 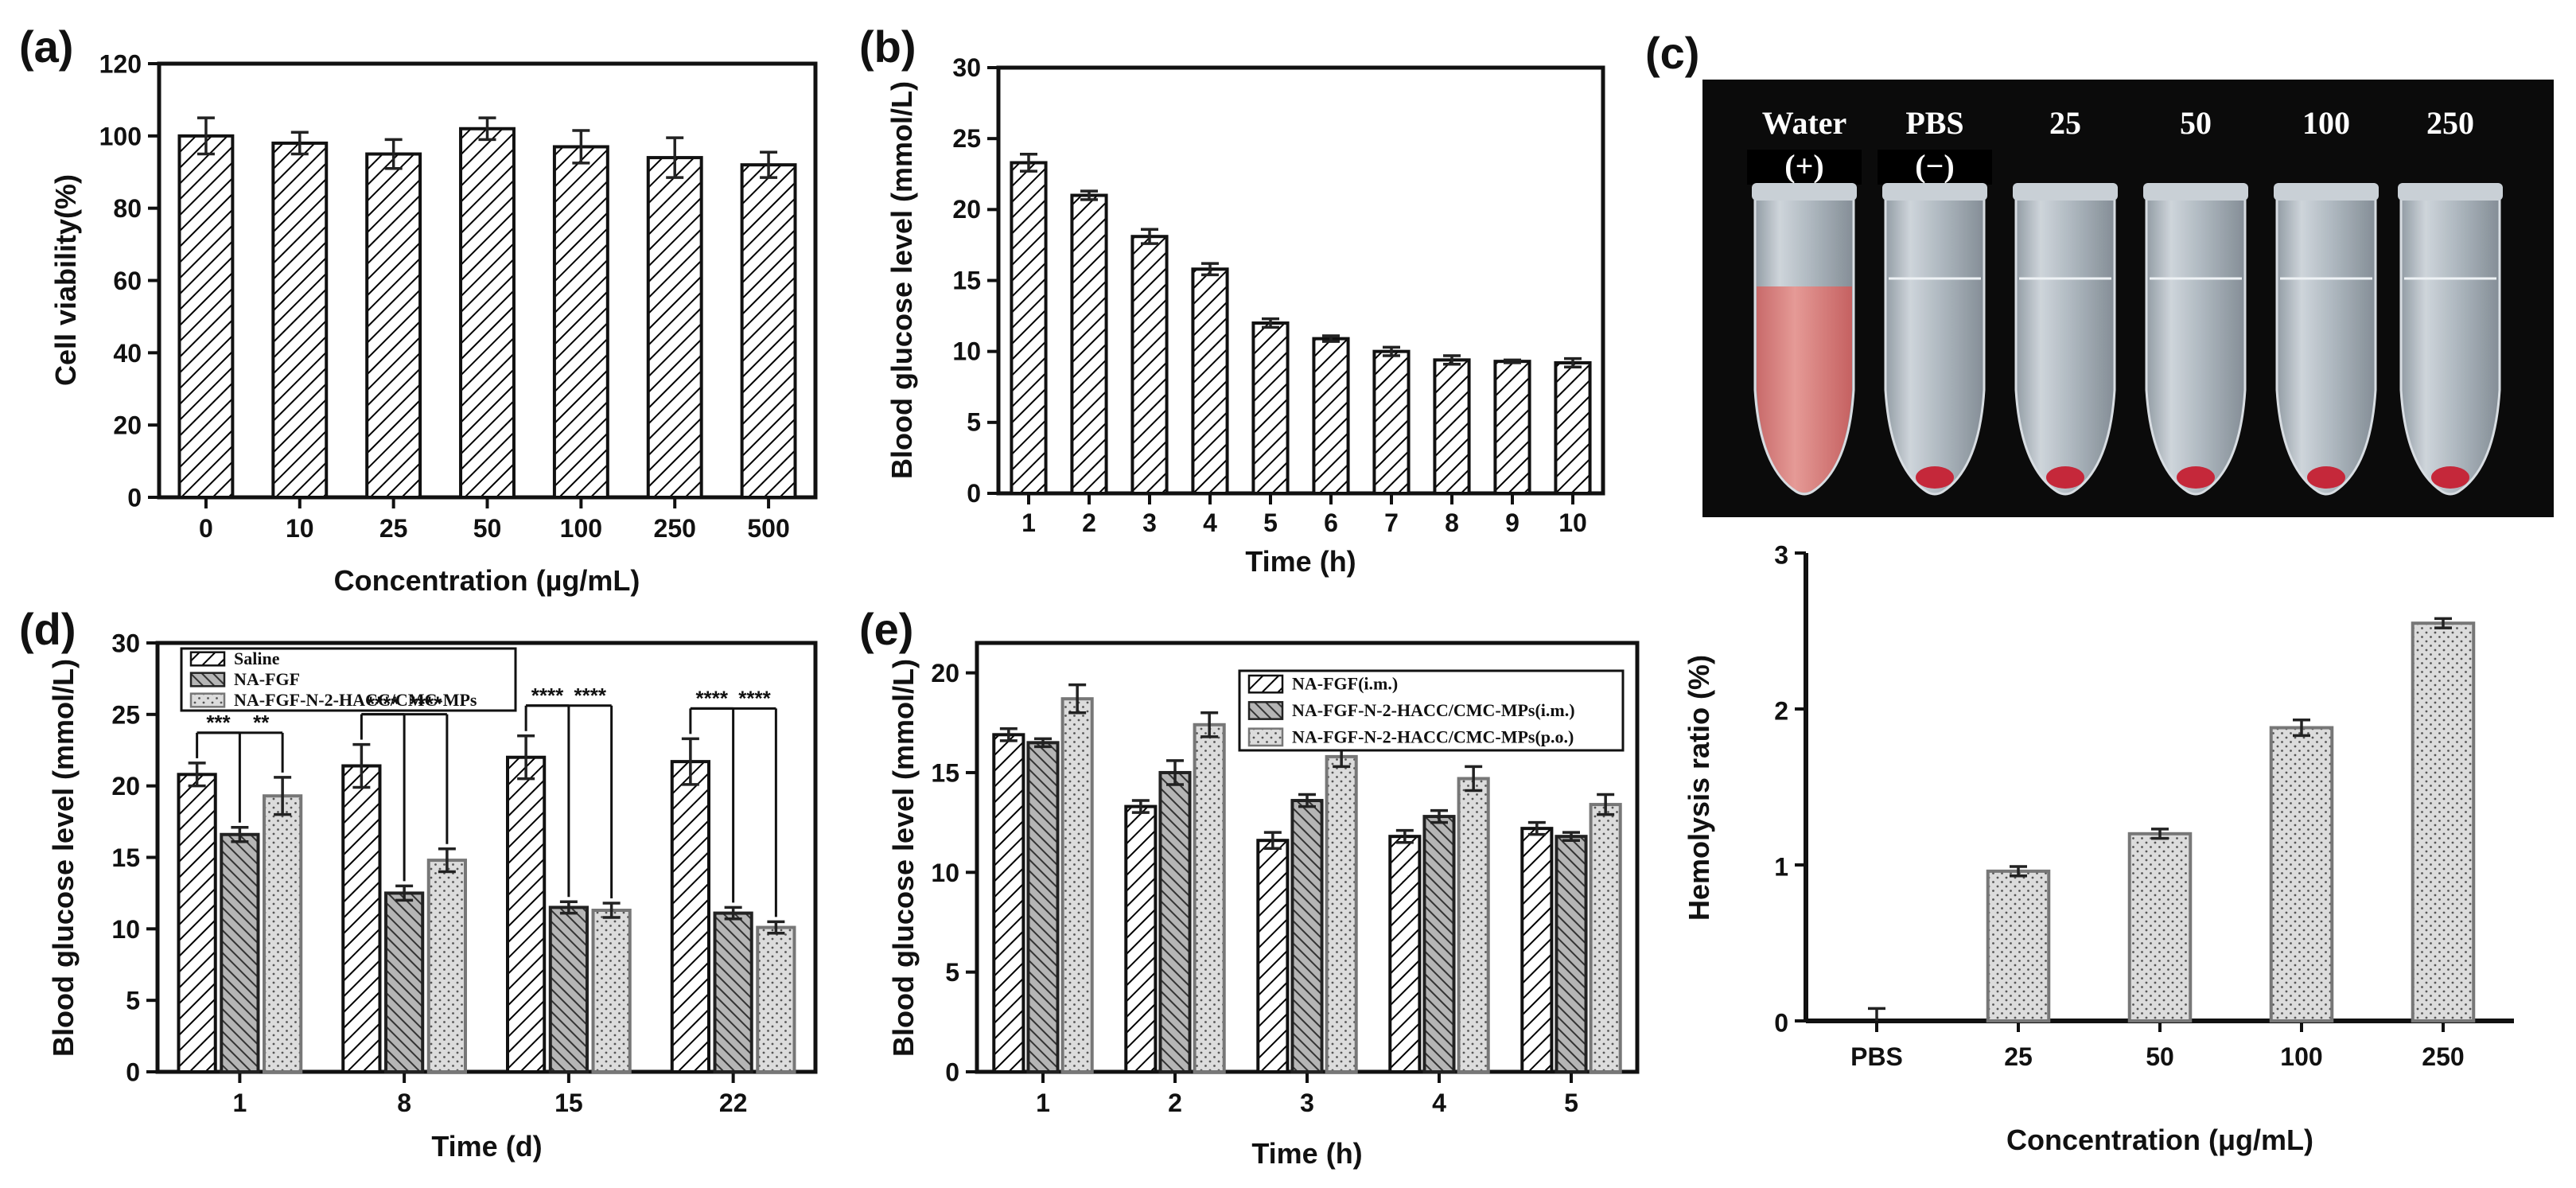 I want to click on tube-label-2: 25, so click(x=2065, y=123).